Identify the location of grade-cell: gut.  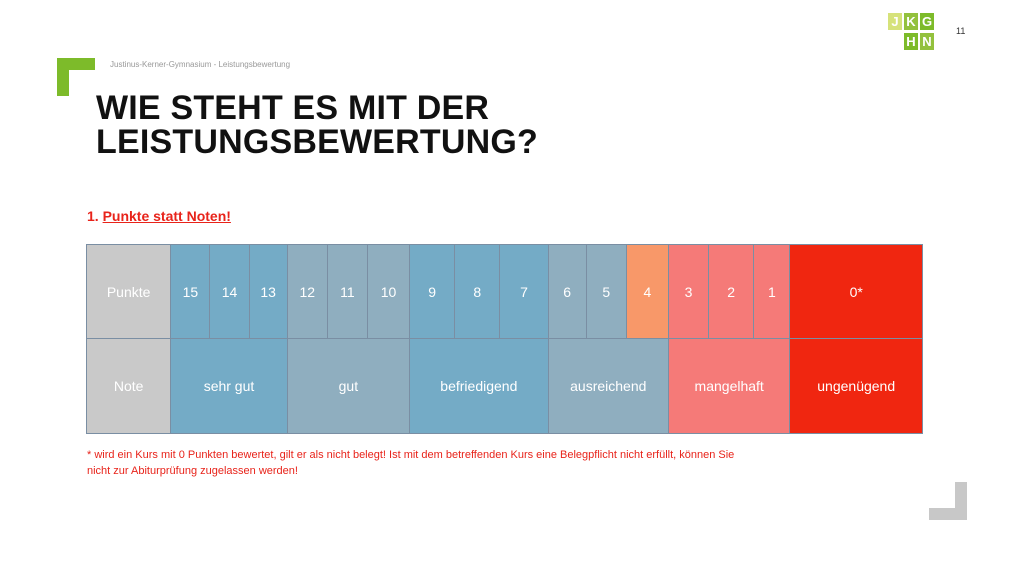
(348, 386).